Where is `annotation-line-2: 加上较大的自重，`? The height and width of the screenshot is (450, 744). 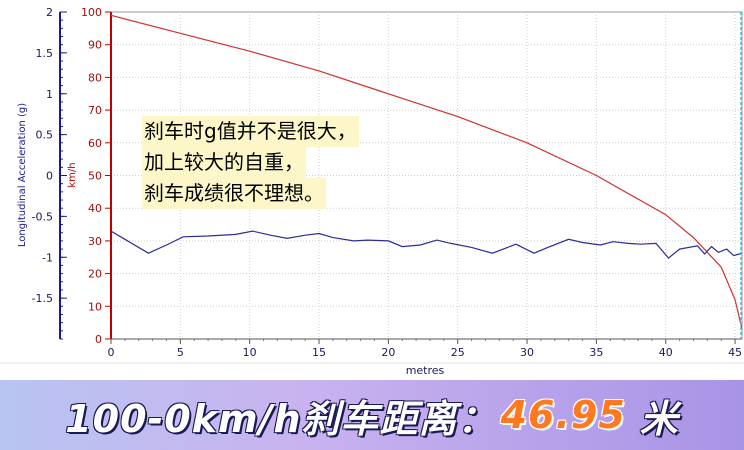 annotation-line-2: 加上较大的自重， is located at coordinates (224, 162).